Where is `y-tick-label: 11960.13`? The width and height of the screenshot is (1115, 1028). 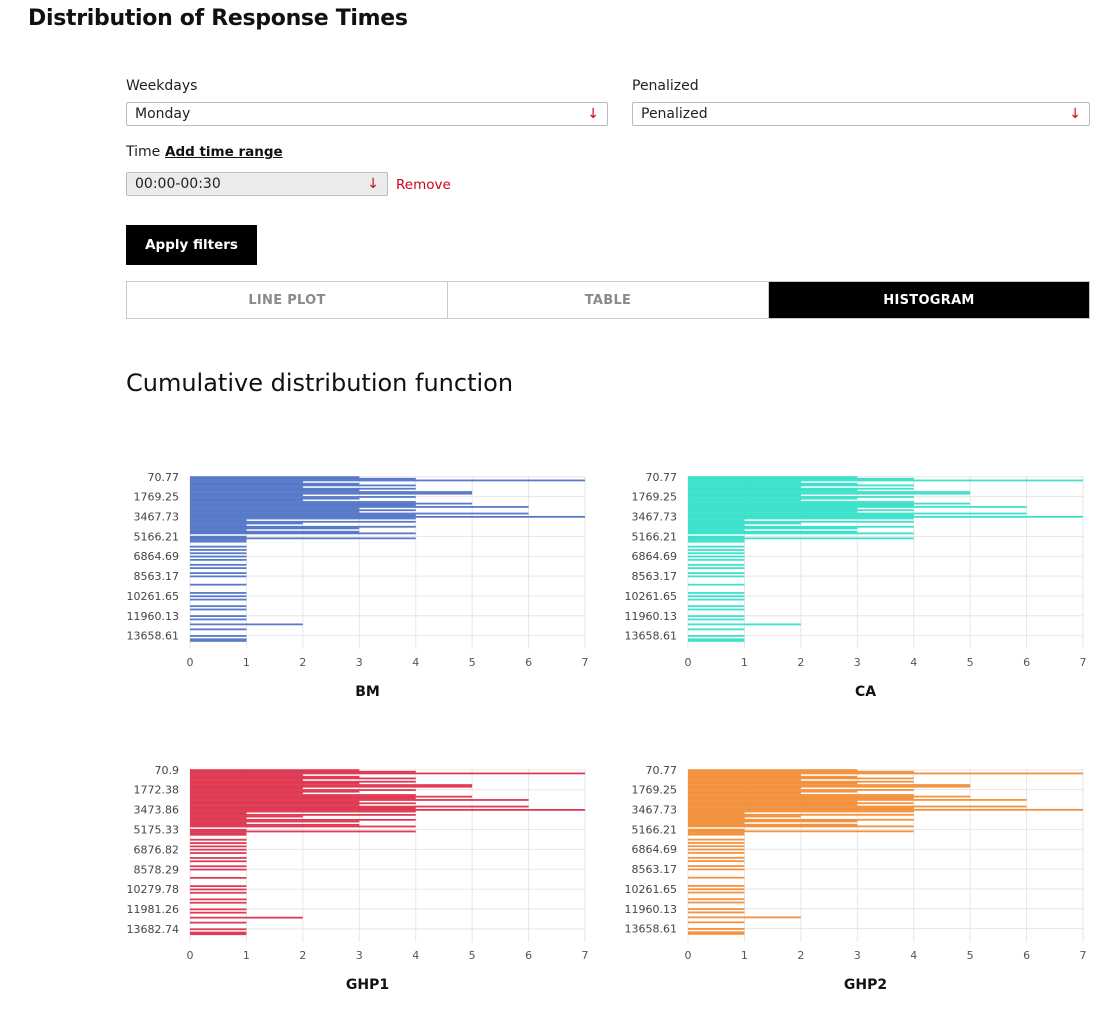 y-tick-label: 11960.13 is located at coordinates (651, 616).